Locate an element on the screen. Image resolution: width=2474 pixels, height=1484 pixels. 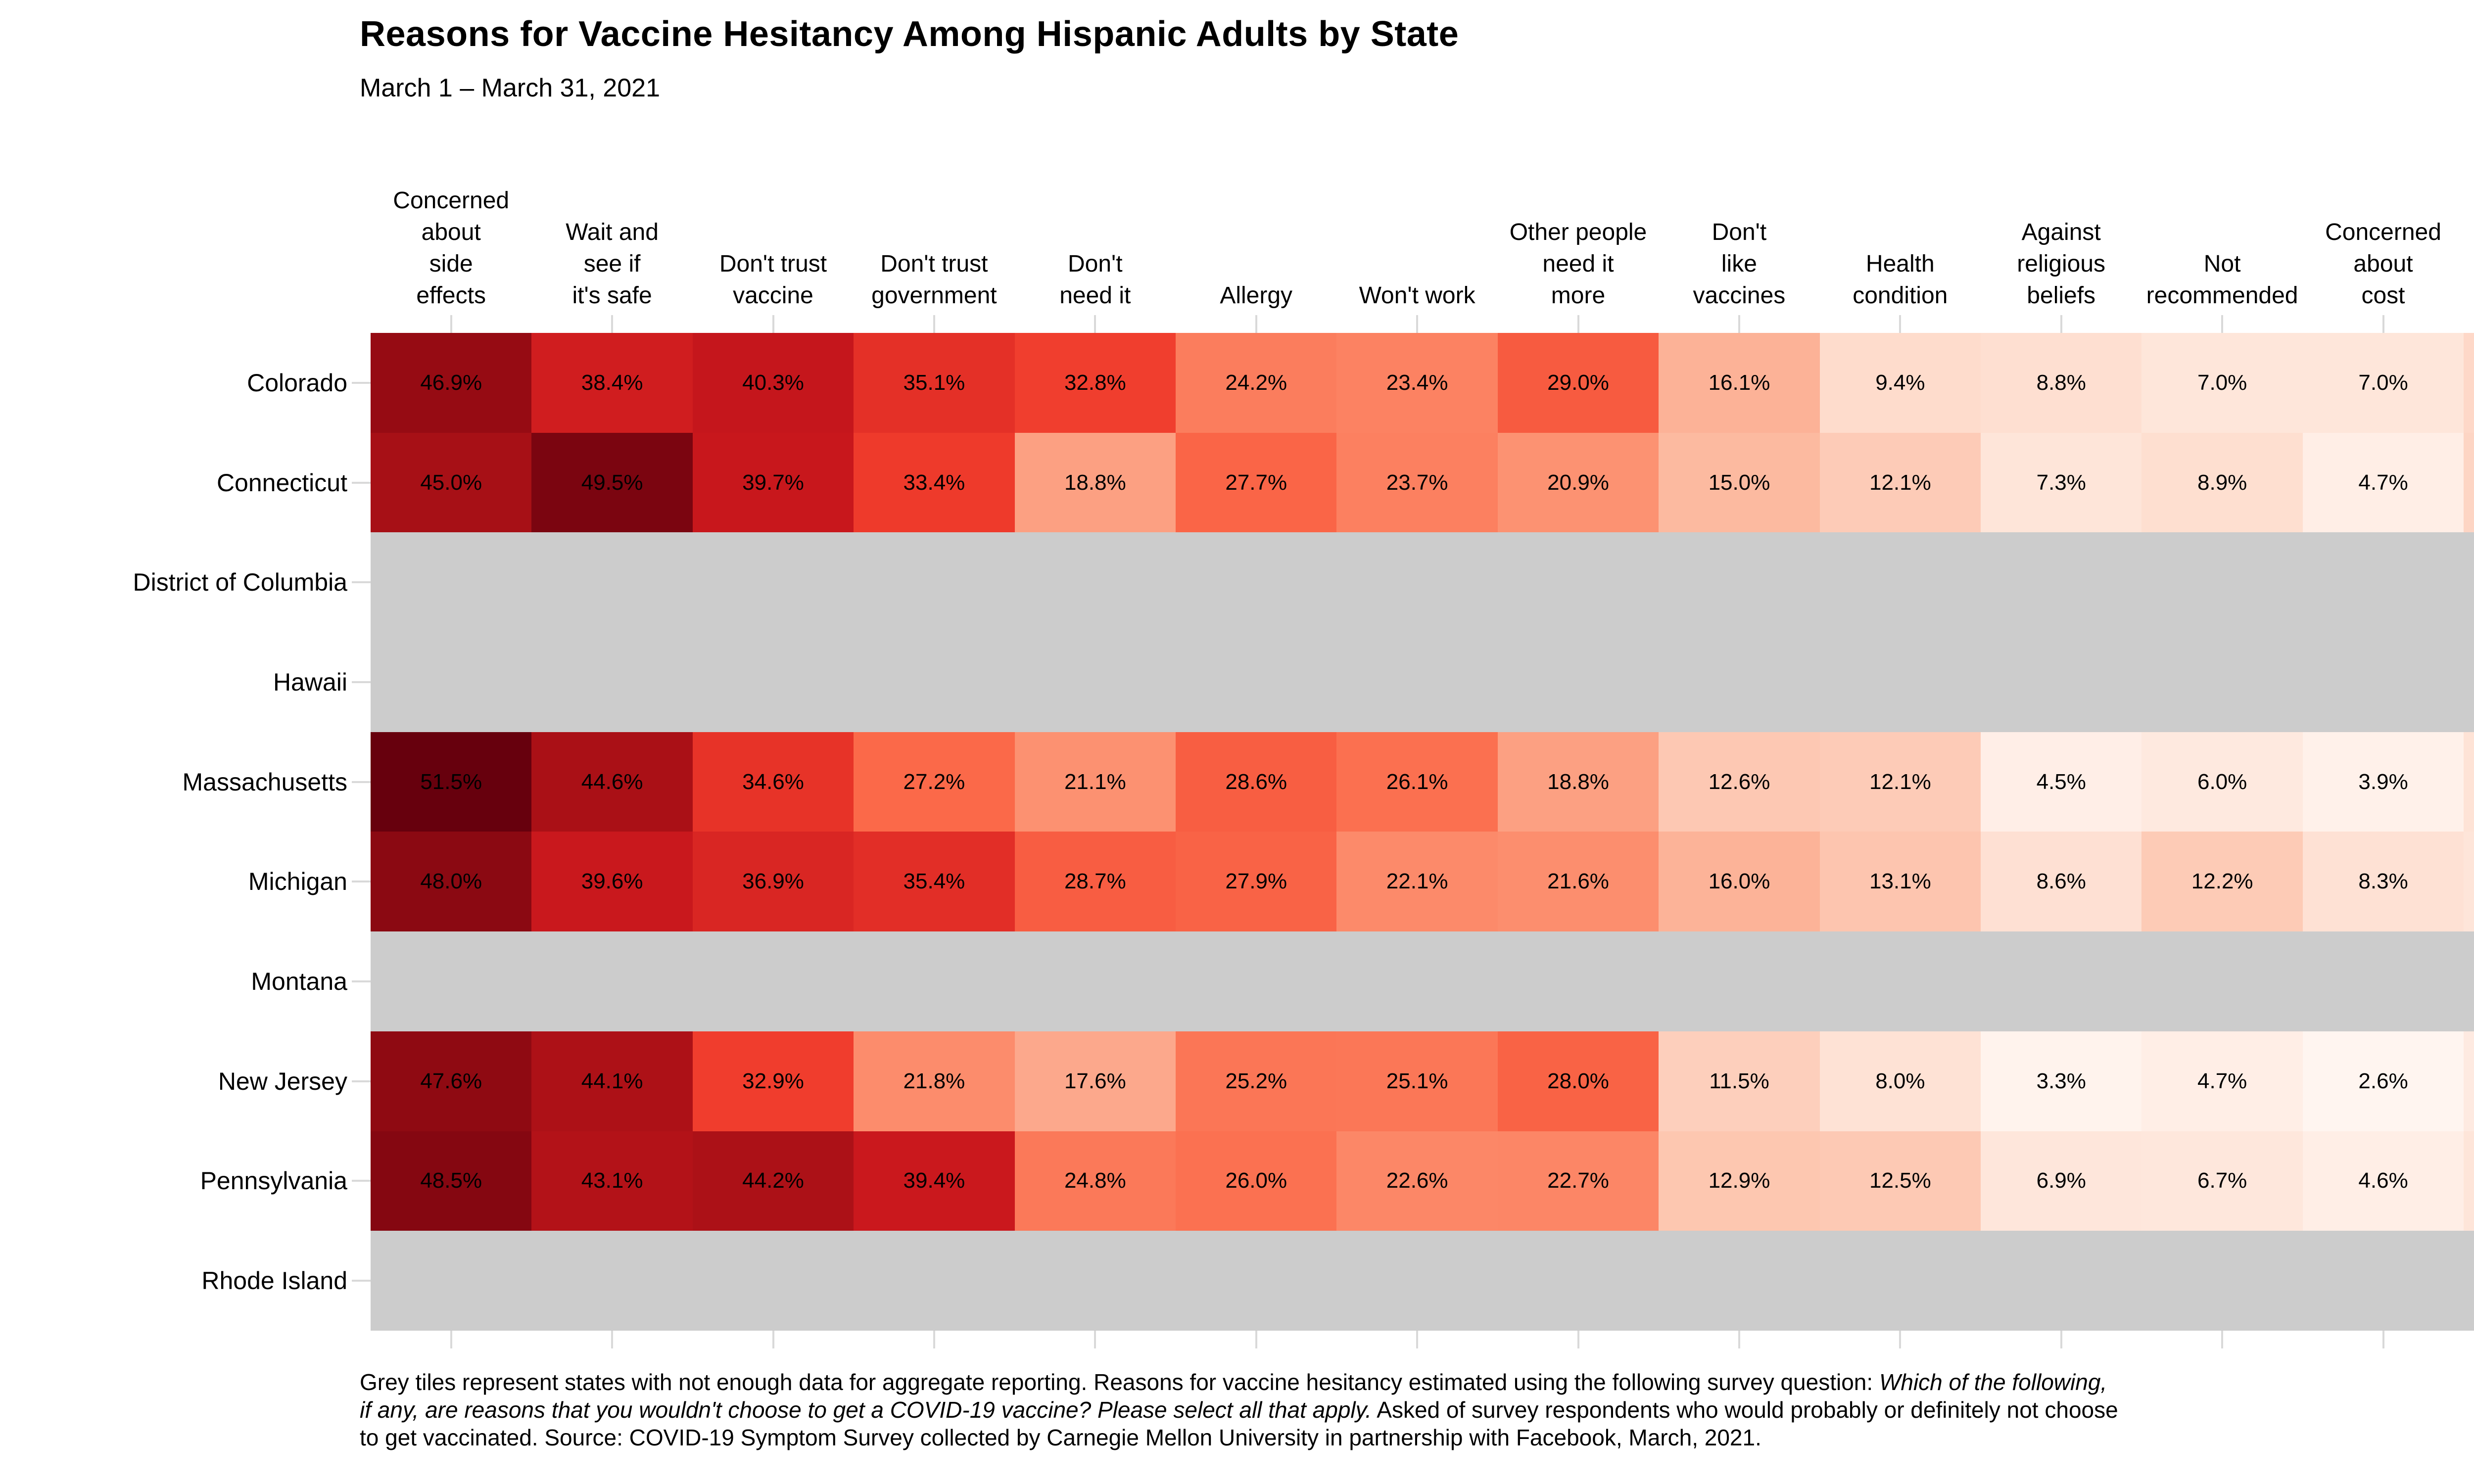
row-label: Rhode Island is located at coordinates (274, 1281).